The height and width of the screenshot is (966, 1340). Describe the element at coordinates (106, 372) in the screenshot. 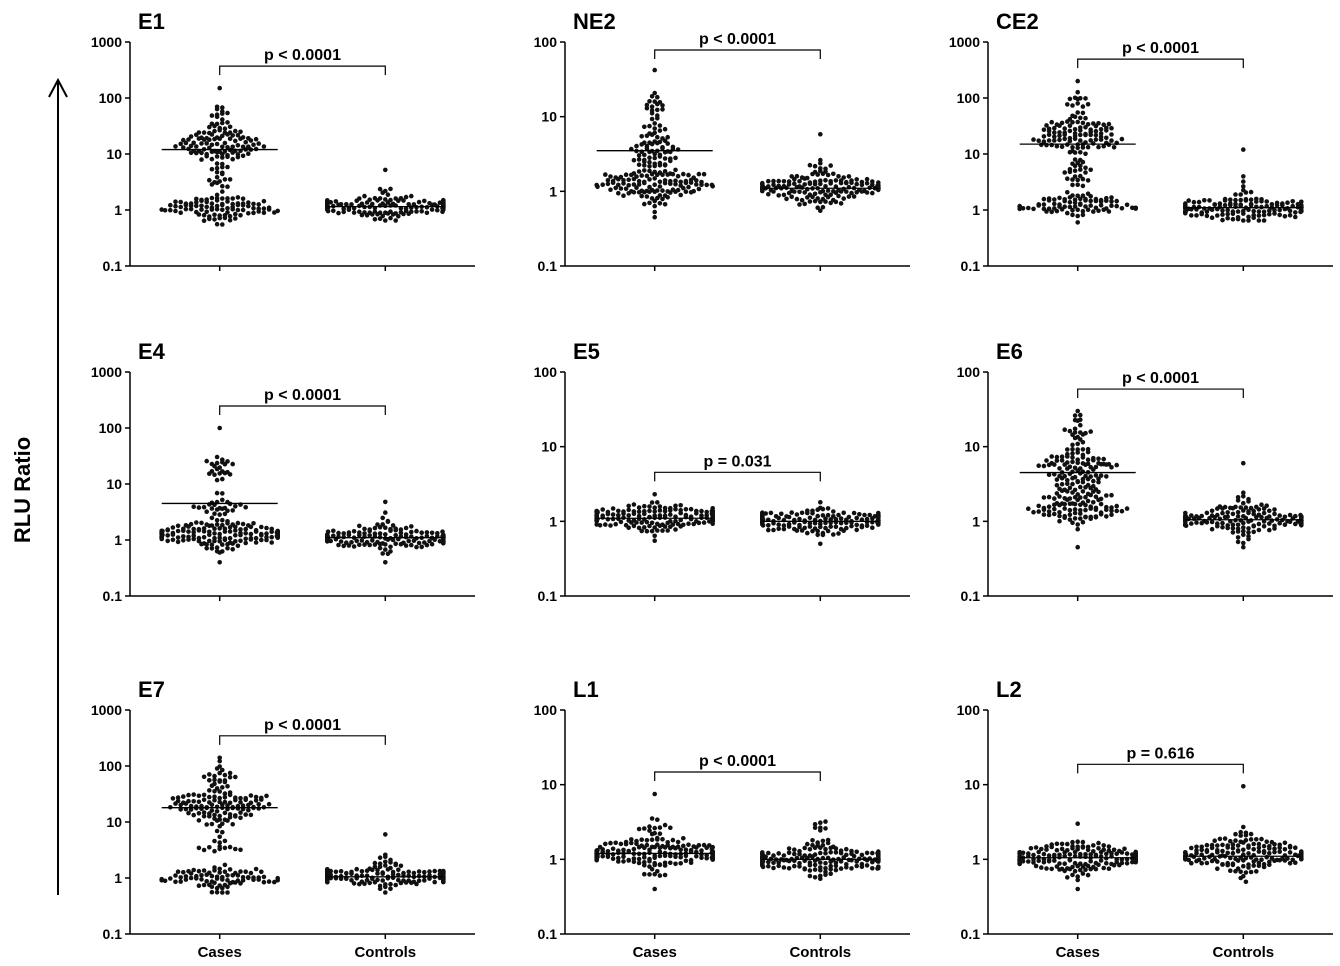

I see `y-tick-label: 1000` at that location.